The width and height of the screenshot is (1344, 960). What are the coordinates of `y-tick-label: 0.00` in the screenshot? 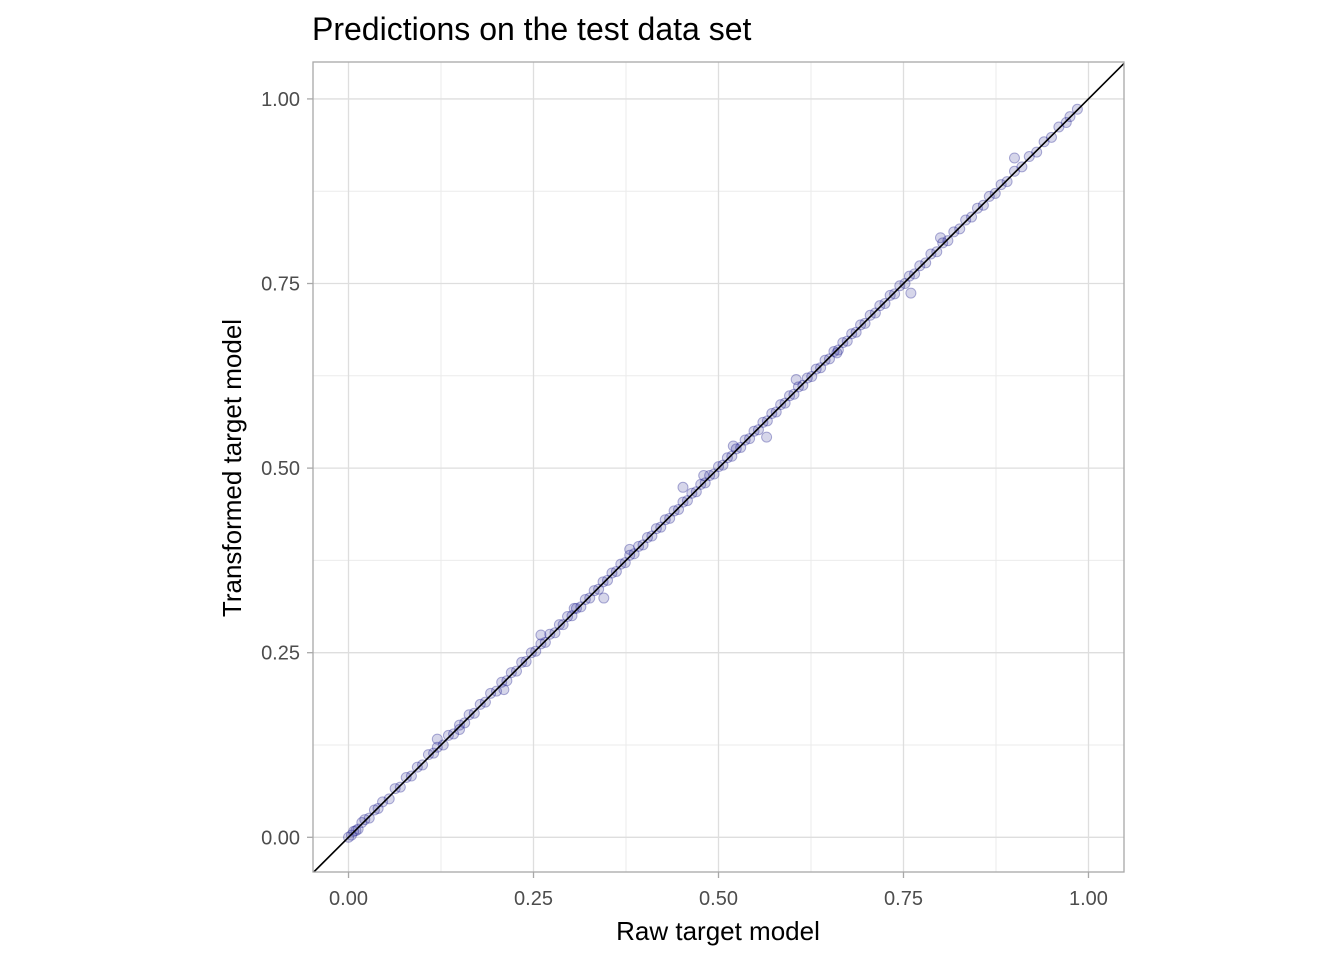 It's located at (280, 838).